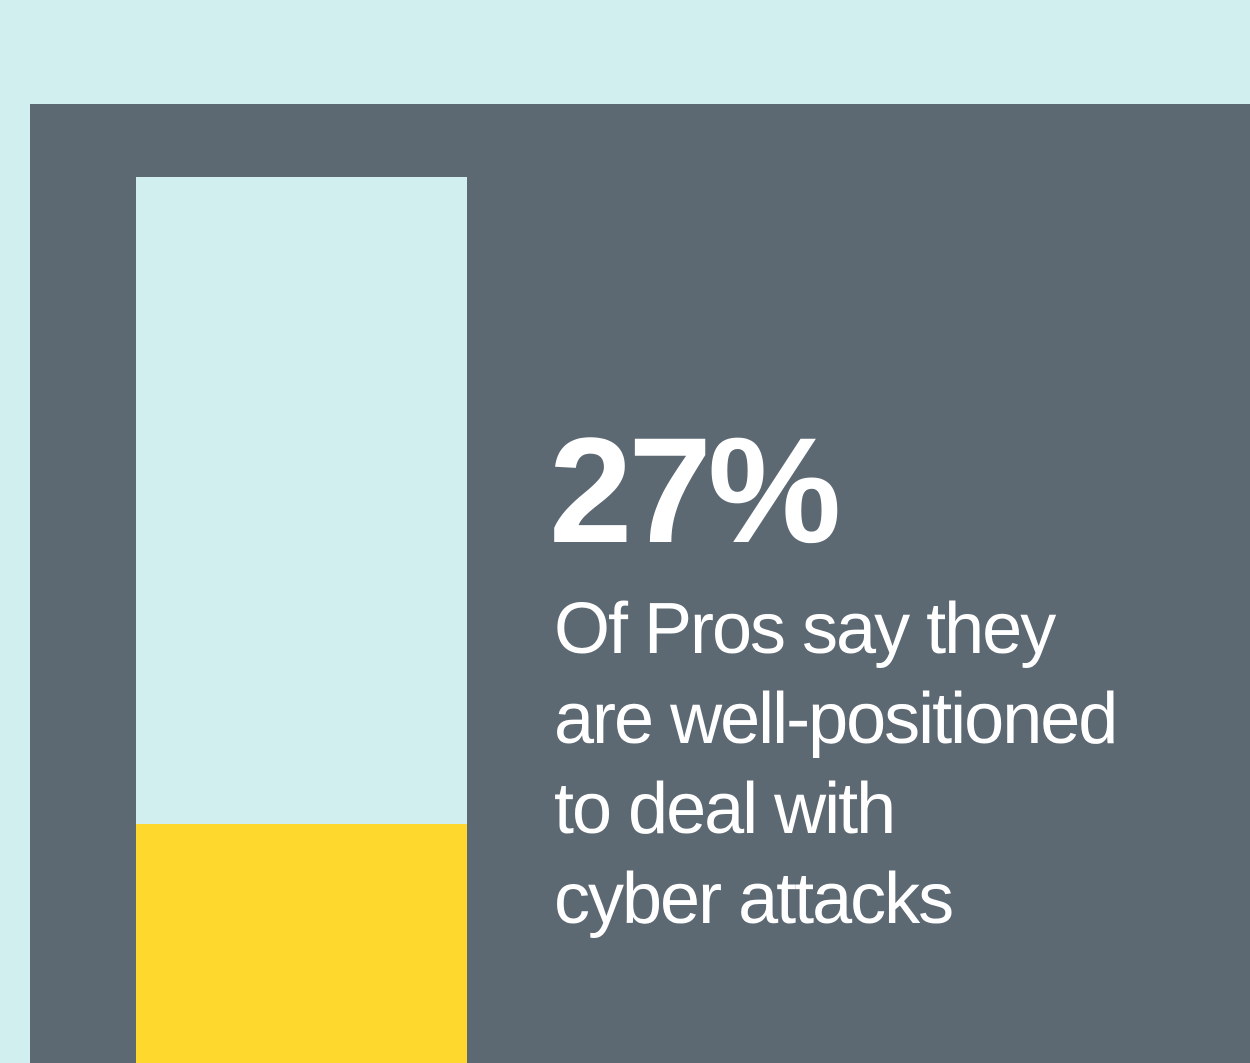 This screenshot has width=1250, height=1063. What do you see at coordinates (695, 490) in the screenshot?
I see `stat-percentage: 27%` at bounding box center [695, 490].